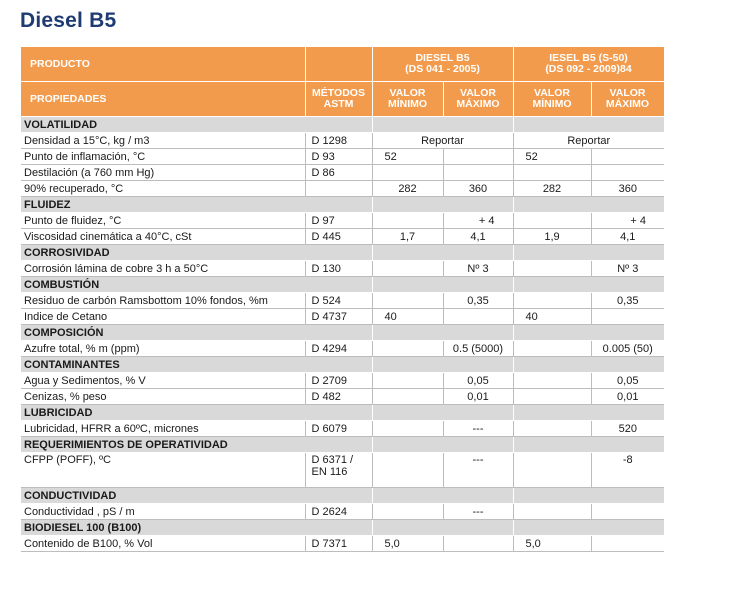  What do you see at coordinates (589, 140) in the screenshot?
I see `value-reportar-2: Reportar` at bounding box center [589, 140].